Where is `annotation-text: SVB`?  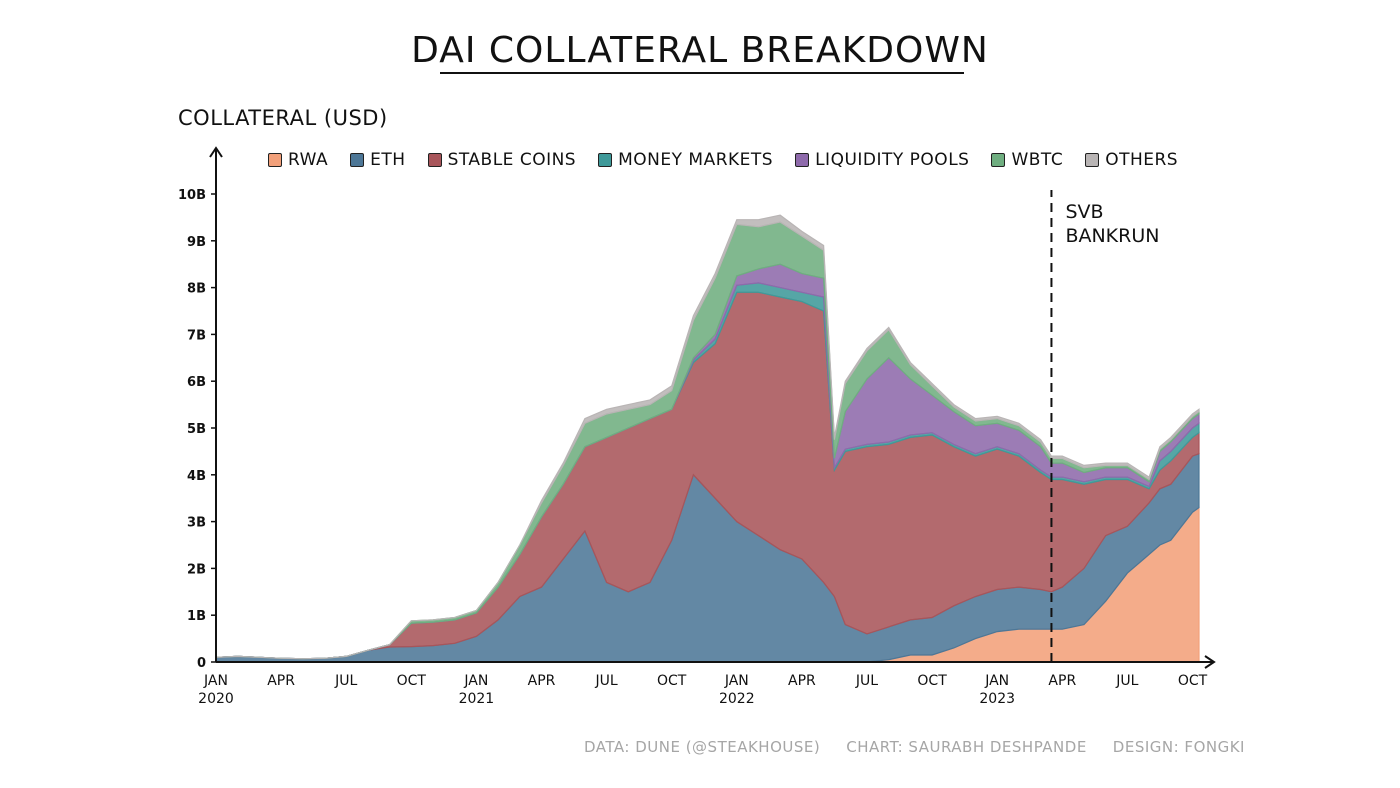 annotation-text: SVB is located at coordinates (1084, 212).